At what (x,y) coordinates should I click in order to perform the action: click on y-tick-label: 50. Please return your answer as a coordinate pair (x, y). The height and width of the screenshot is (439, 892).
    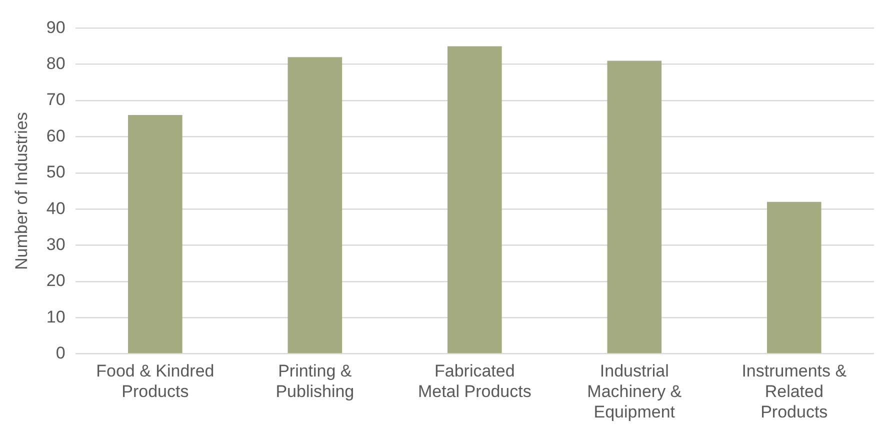
    Looking at the image, I should click on (56, 172).